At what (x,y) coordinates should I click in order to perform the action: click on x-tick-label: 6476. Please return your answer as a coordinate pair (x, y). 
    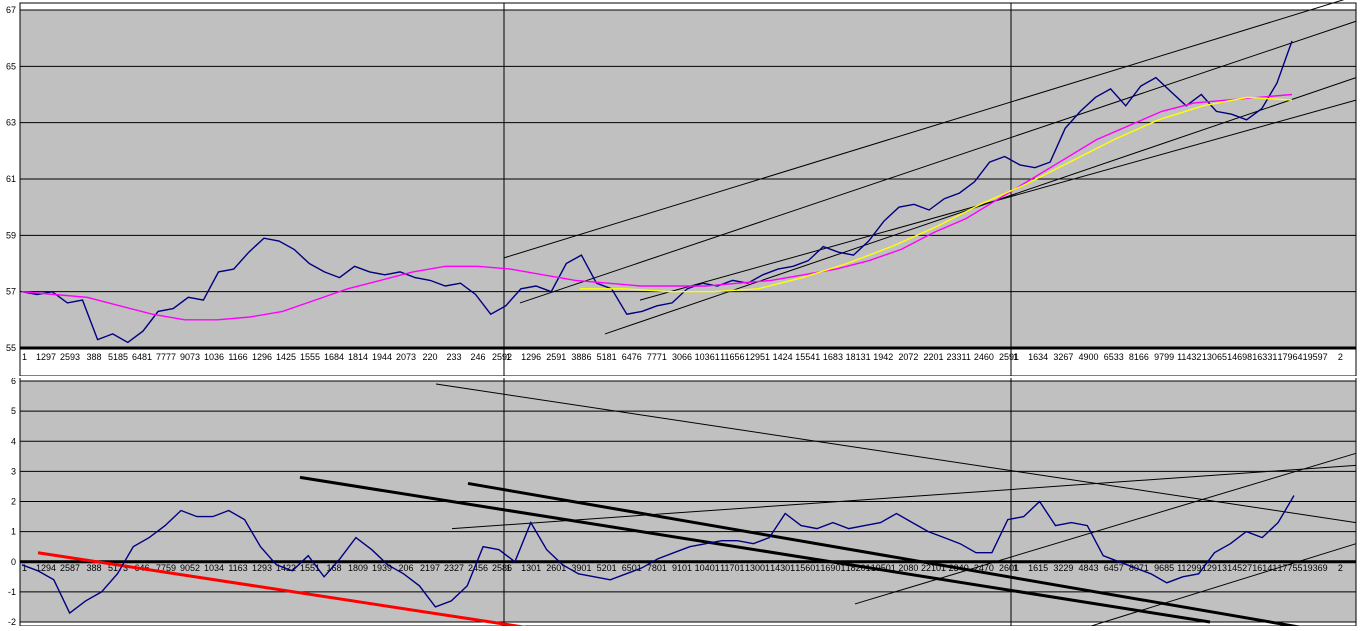
    Looking at the image, I should click on (632, 357).